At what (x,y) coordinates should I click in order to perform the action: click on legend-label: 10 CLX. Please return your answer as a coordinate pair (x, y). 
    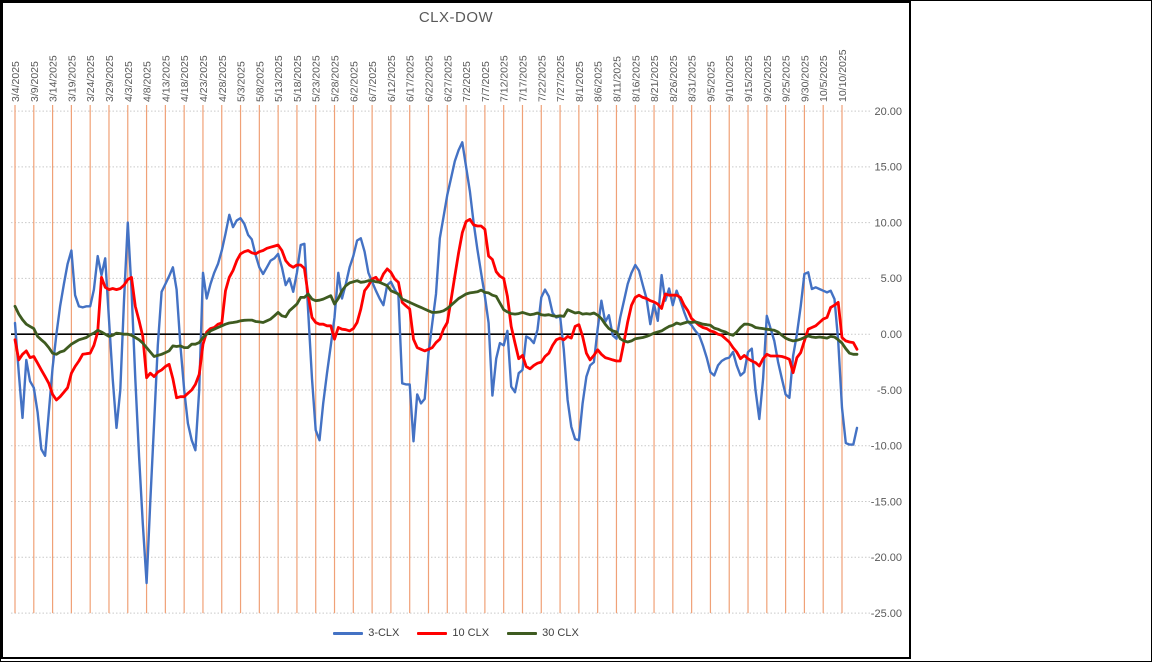
    Looking at the image, I should click on (471, 633).